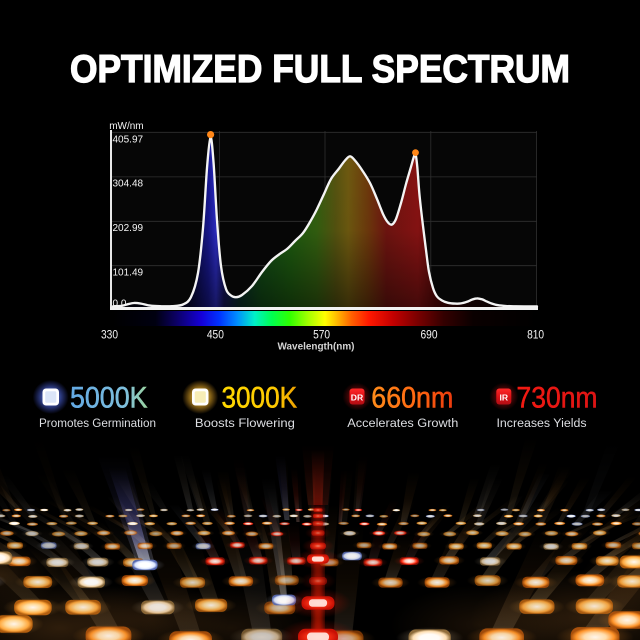 This screenshot has width=640, height=640. Describe the element at coordinates (321, 335) in the screenshot. I see `svg-text: 570` at that location.